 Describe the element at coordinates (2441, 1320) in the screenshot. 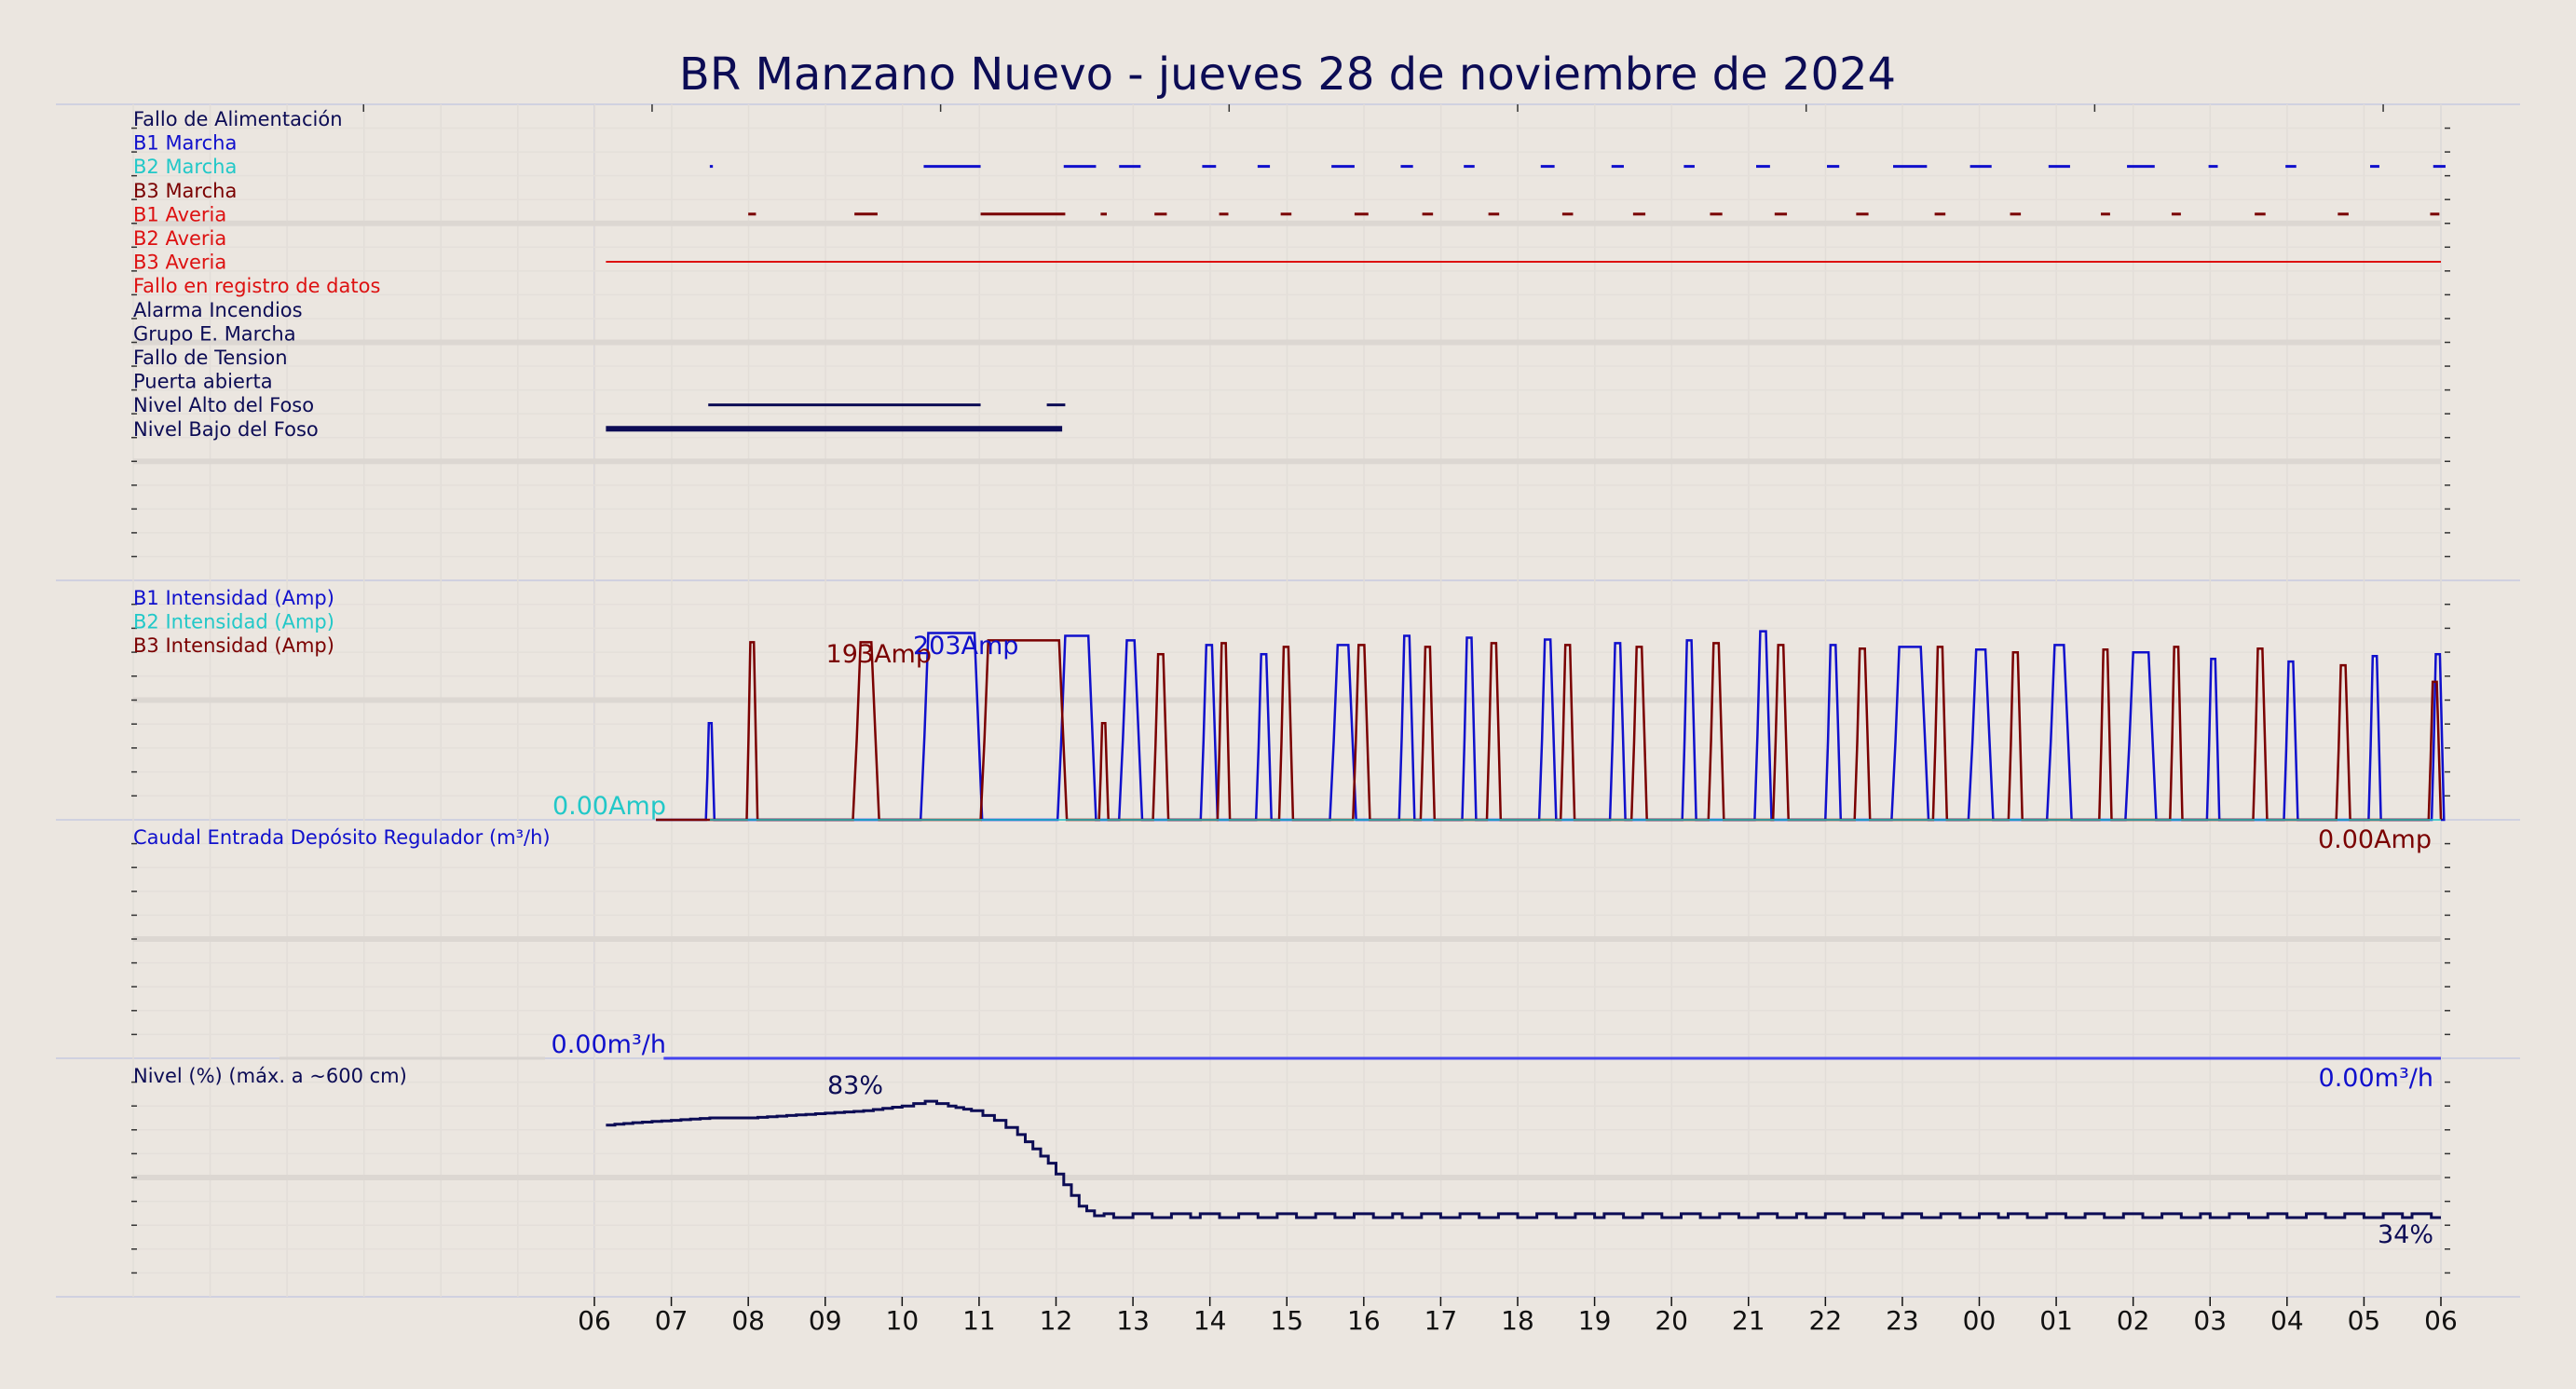

I see `x-tick-label-24: 06` at that location.